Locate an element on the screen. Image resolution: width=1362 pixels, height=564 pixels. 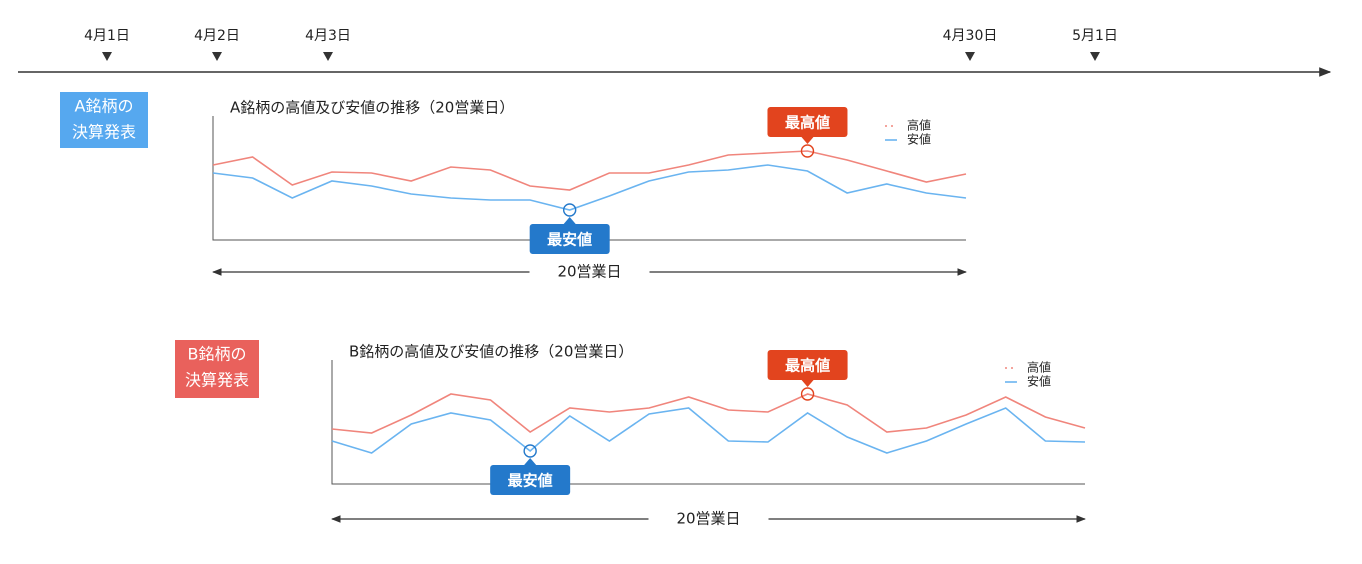
timeline-label: 5月1日 is located at coordinates (1095, 36).